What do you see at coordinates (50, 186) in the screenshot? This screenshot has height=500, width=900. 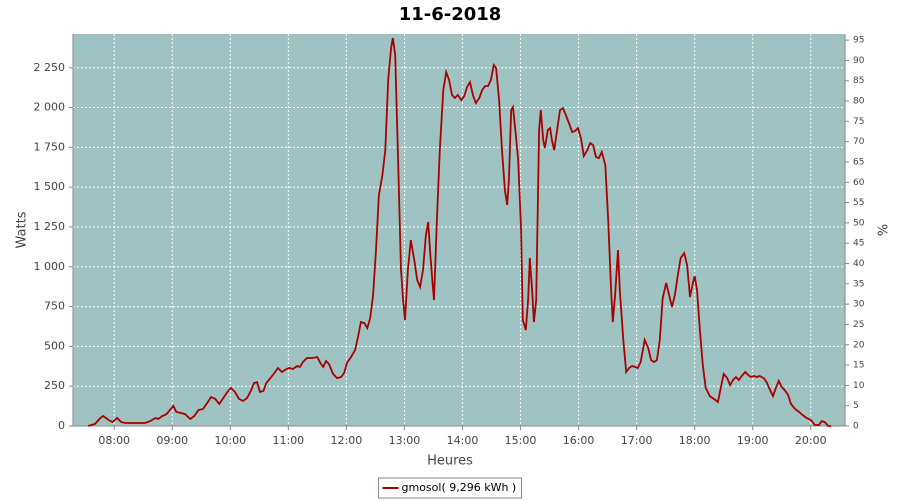 I see `y-tick-label: 1 500` at bounding box center [50, 186].